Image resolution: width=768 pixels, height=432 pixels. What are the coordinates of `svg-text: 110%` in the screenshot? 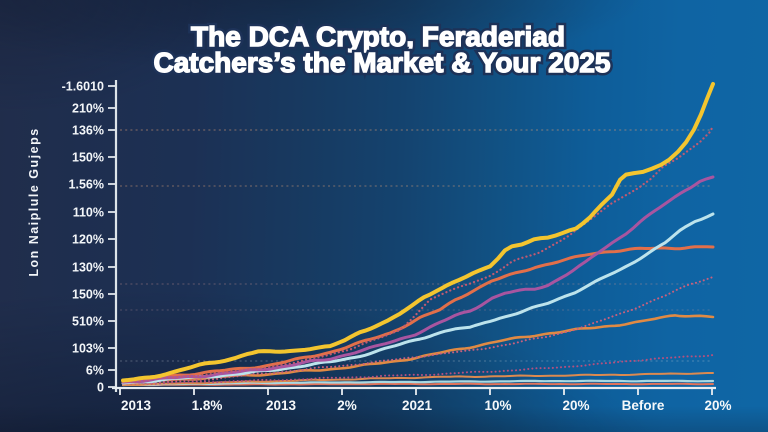 It's located at (88, 213).